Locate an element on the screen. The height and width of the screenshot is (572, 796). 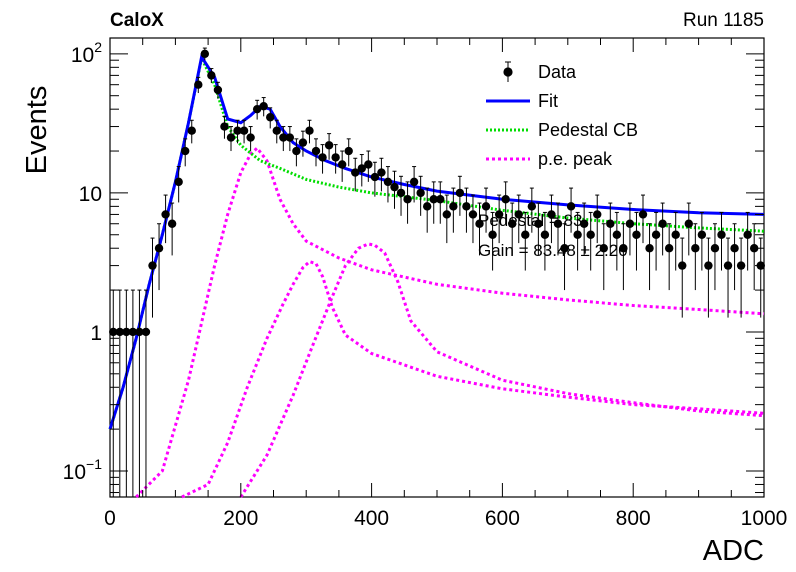
annotation-1: Pedestal = 83 is located at coordinates (530, 220).